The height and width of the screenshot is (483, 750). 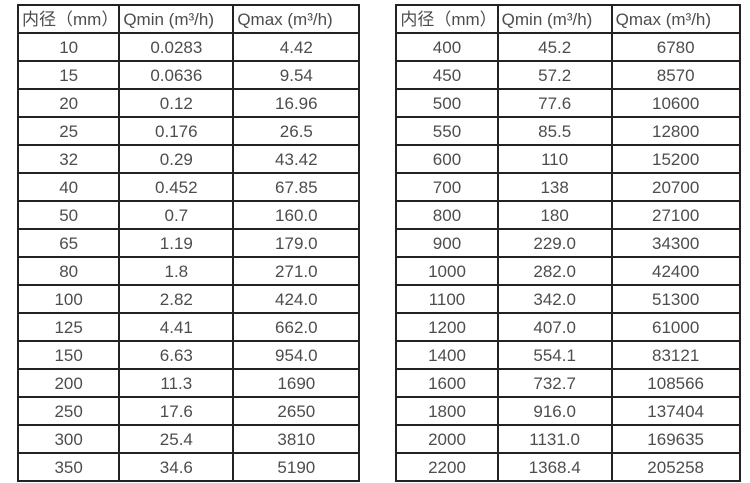 What do you see at coordinates (568, 187) in the screenshot?
I see `table-row: 700 138 20700` at bounding box center [568, 187].